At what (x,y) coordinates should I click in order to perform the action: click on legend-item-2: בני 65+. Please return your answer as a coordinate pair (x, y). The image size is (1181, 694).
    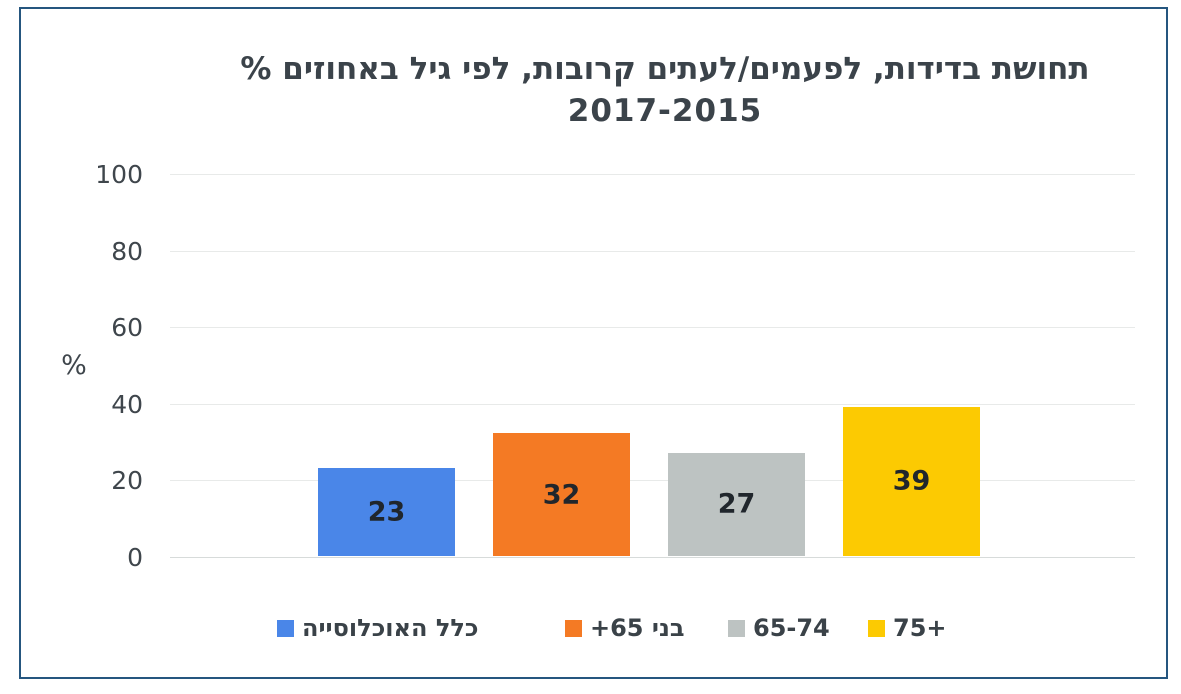
    Looking at the image, I should click on (624, 628).